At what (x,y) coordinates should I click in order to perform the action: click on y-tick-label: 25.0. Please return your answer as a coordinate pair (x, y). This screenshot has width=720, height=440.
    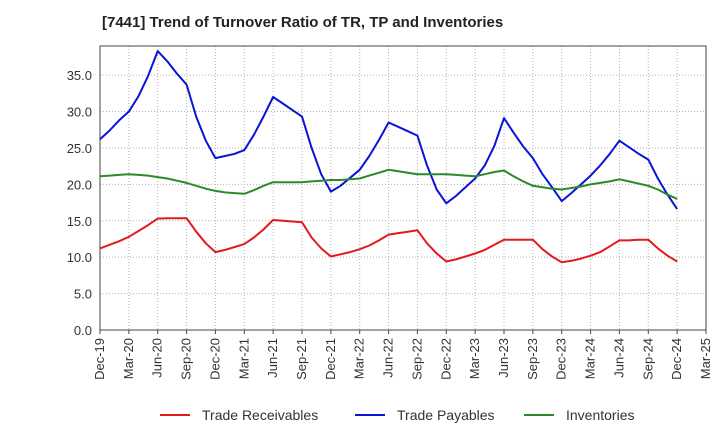
    Looking at the image, I should click on (79, 148).